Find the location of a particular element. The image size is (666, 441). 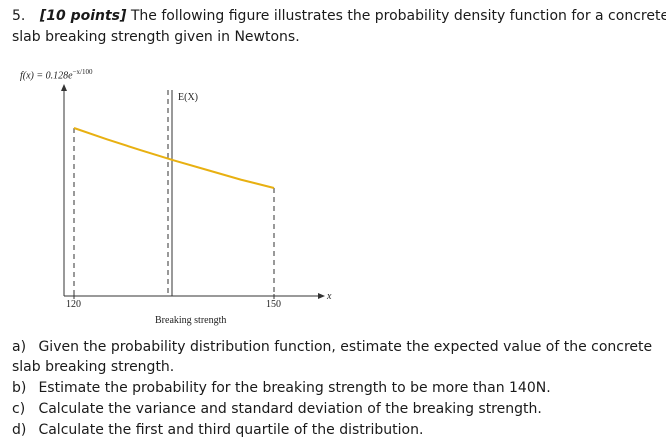

tick-label-150: 150 is located at coordinates (273, 304).